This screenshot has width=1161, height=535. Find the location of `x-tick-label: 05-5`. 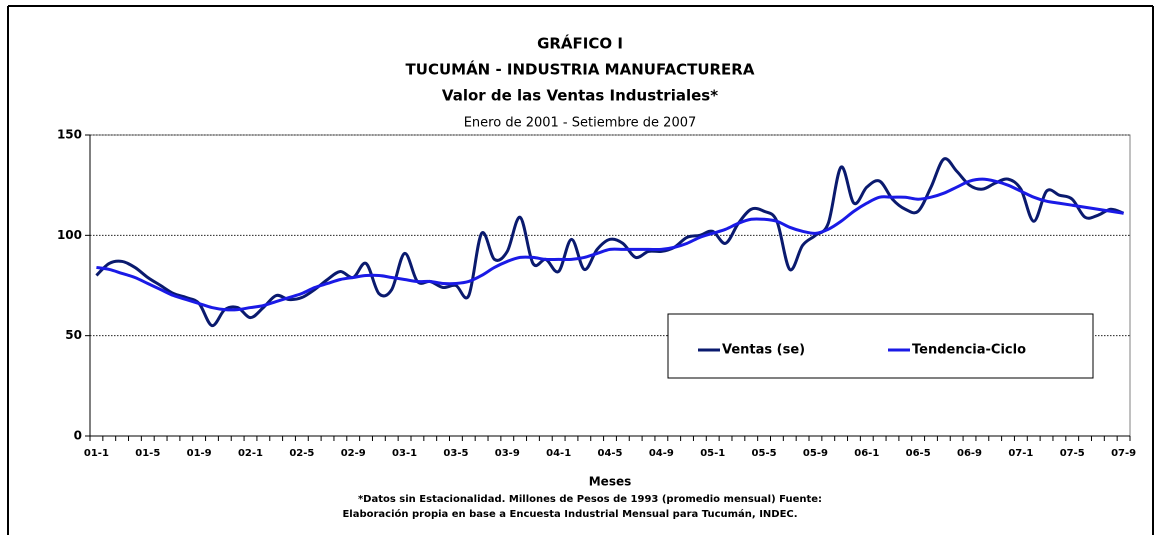

x-tick-label: 05-5 is located at coordinates (764, 453).